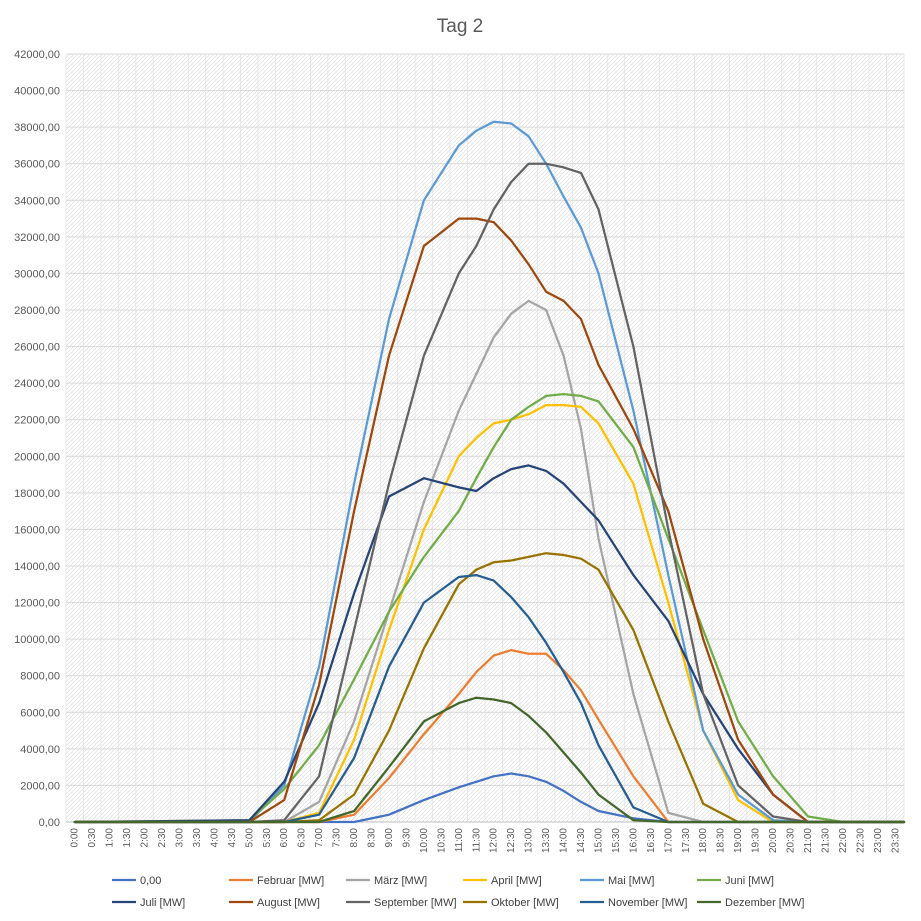  I want to click on y-tick-label: 6000,00, so click(40, 713).